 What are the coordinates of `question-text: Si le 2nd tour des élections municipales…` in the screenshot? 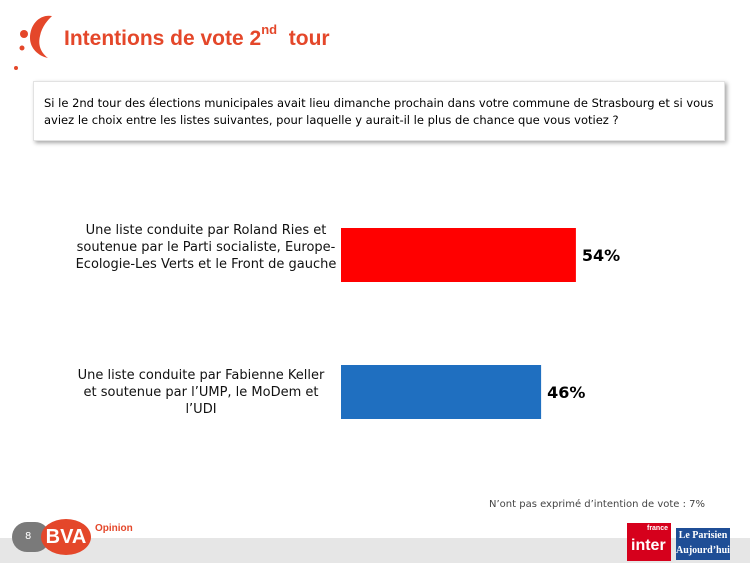 It's located at (379, 111).